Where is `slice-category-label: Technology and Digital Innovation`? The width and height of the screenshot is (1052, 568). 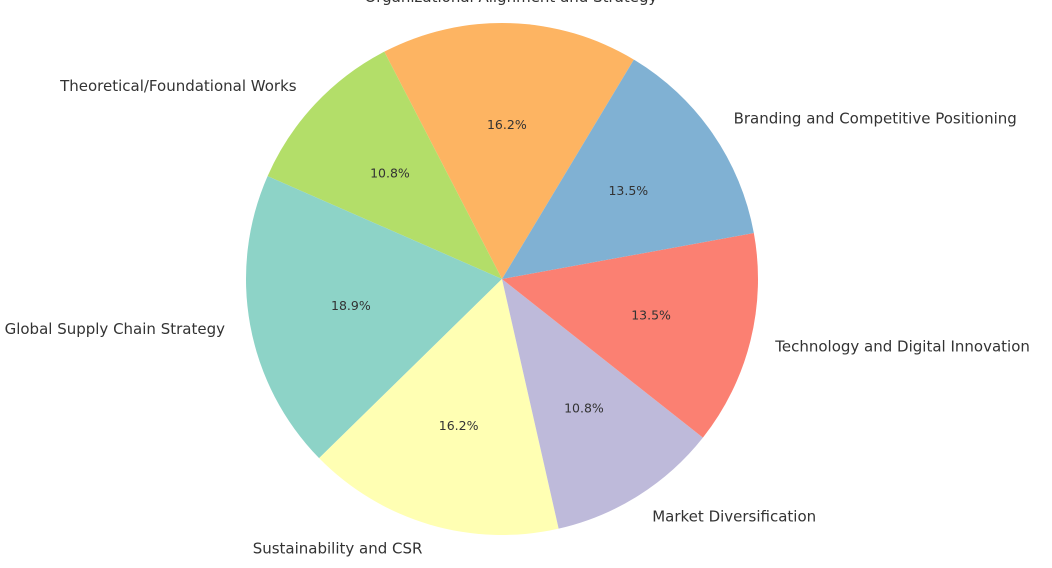
slice-category-label: Technology and Digital Innovation is located at coordinates (902, 346).